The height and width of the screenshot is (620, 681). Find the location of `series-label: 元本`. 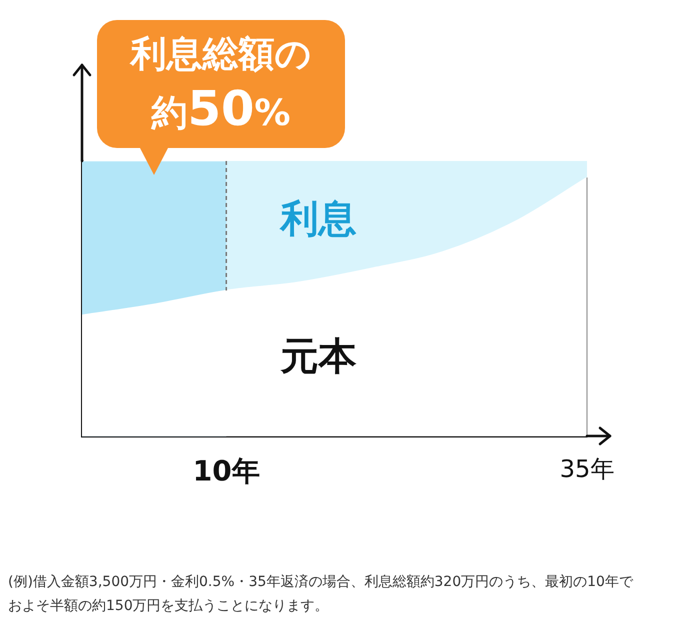

series-label: 元本 is located at coordinates (317, 356).